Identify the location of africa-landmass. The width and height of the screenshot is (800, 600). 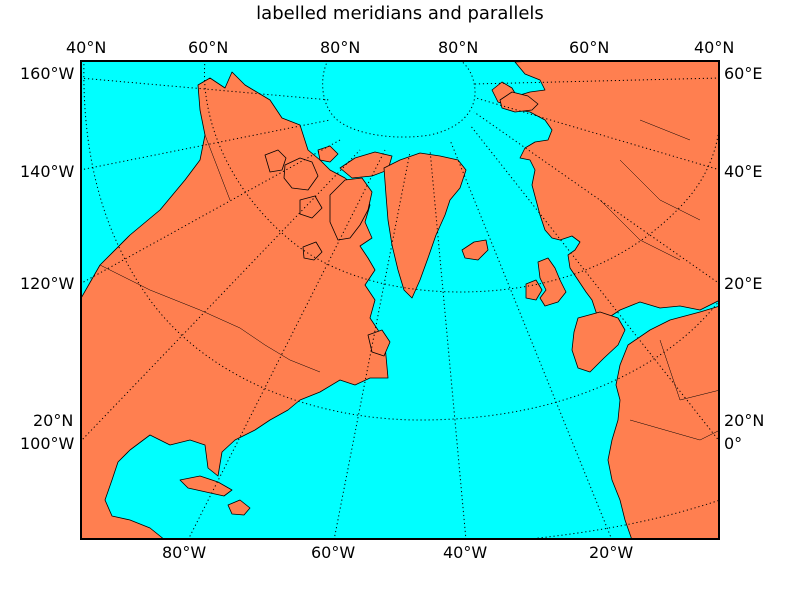
(663, 422).